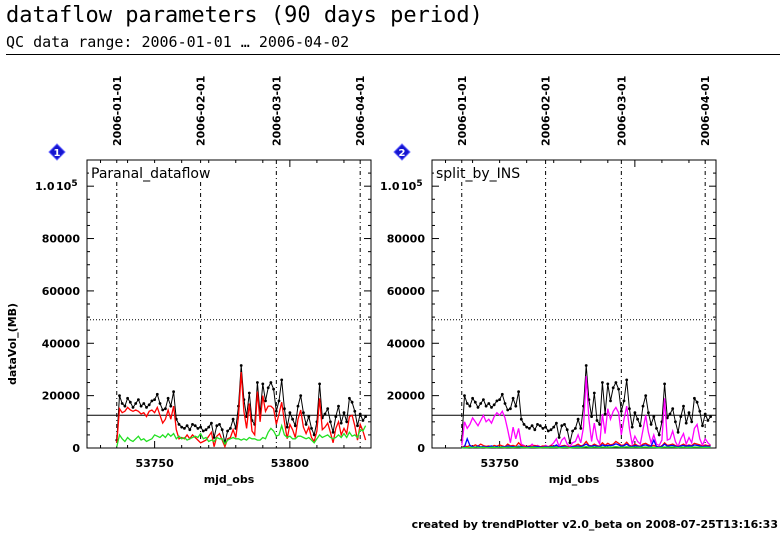  I want to click on y-tick-label: 0, so click(76, 448).